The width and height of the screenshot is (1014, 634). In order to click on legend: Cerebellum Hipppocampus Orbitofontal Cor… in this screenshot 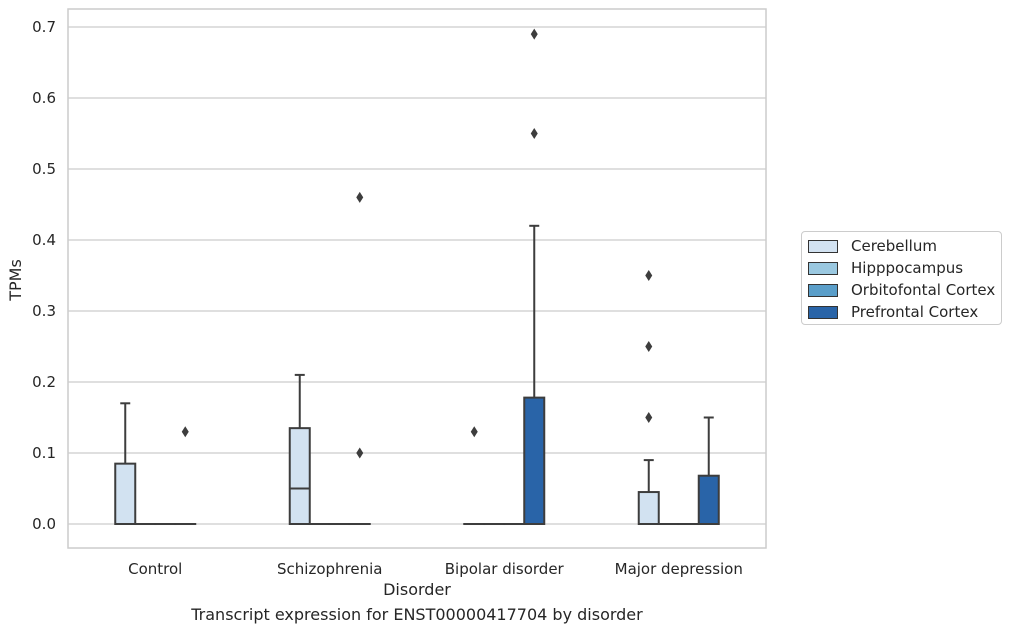, I will do `click(901, 278)`.